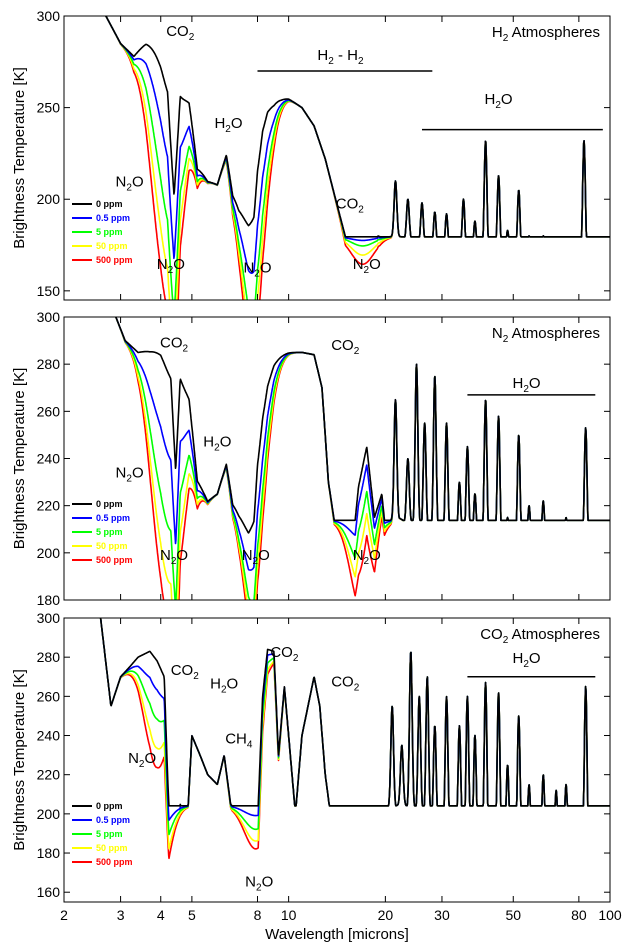 The height and width of the screenshot is (942, 624). Describe the element at coordinates (289, 915) in the screenshot. I see `x-tick-label: 10` at that location.